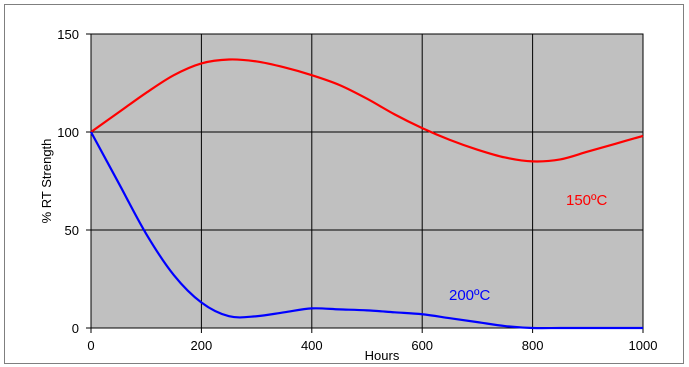  Describe the element at coordinates (68, 34) in the screenshot. I see `y-tick-label: 150` at that location.